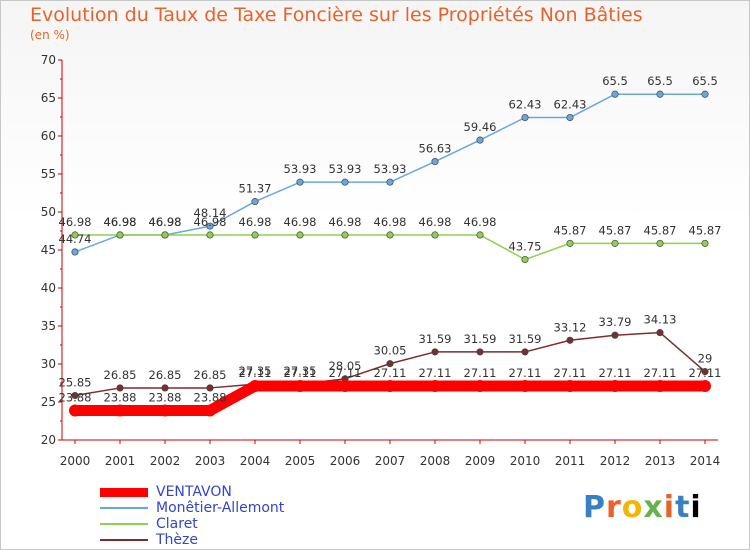 The image size is (750, 550). What do you see at coordinates (615, 81) in the screenshot?
I see `data-label: 65.5` at bounding box center [615, 81].